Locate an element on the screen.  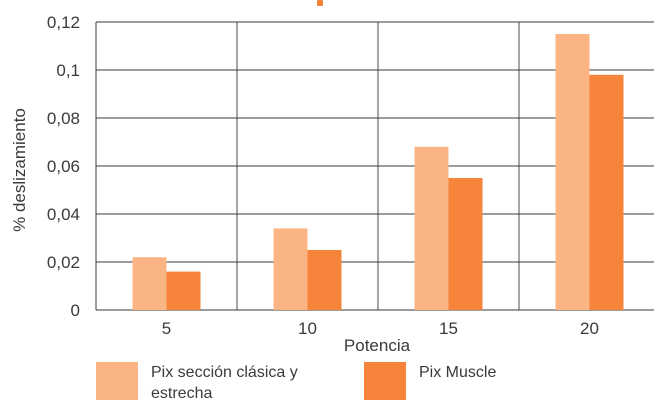
y-tick-label: 0,12 is located at coordinates (63, 22).